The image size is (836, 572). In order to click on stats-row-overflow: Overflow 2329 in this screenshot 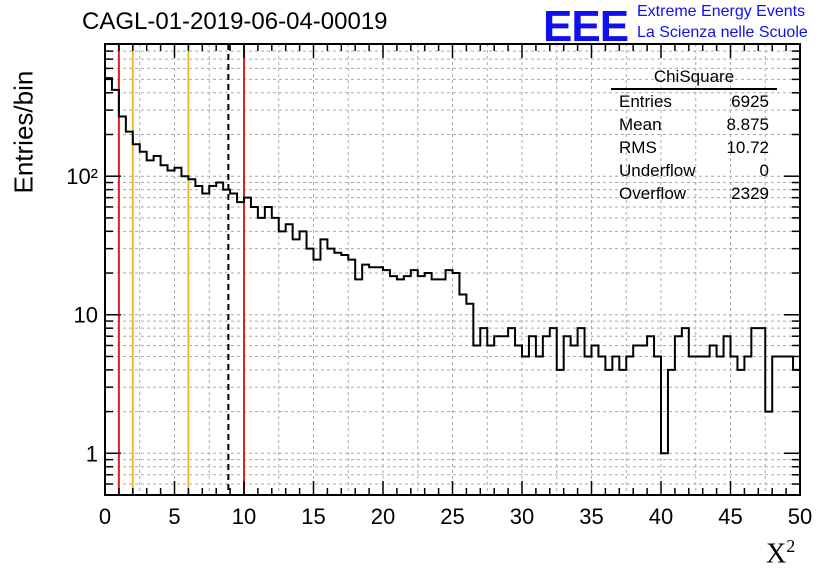, I will do `click(692, 193)`.